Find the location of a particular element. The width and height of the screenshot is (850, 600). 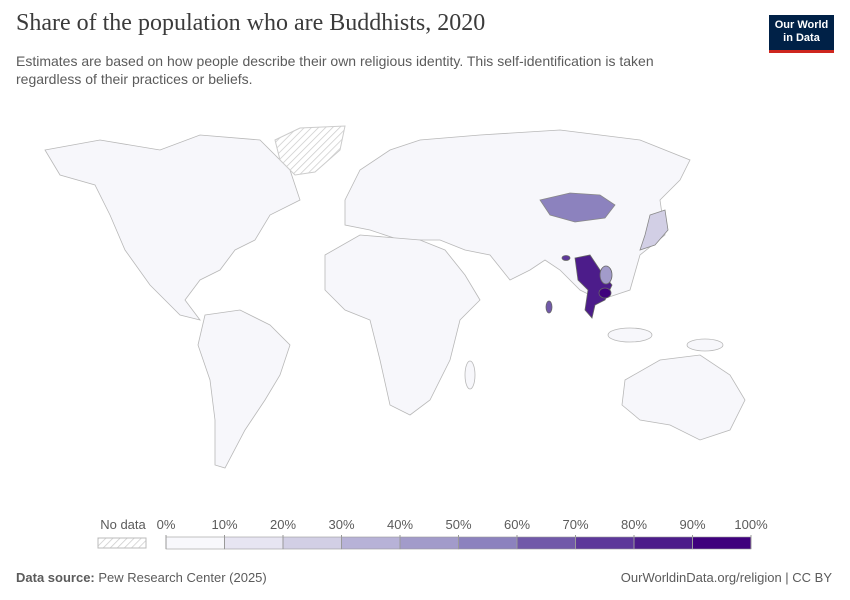

legend-tick-label: 20% is located at coordinates (283, 524).